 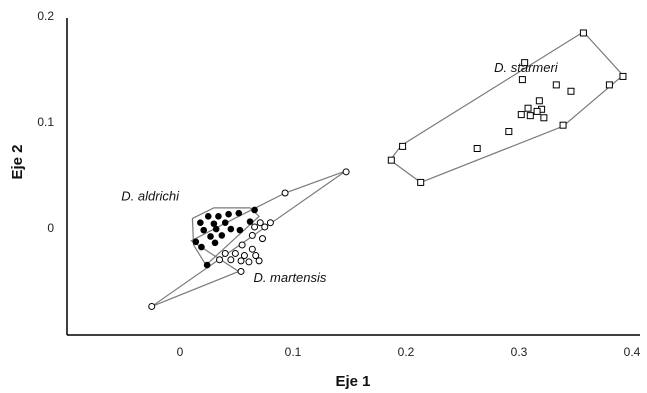 I want to click on hull-dstarmeri, so click(x=506, y=107).